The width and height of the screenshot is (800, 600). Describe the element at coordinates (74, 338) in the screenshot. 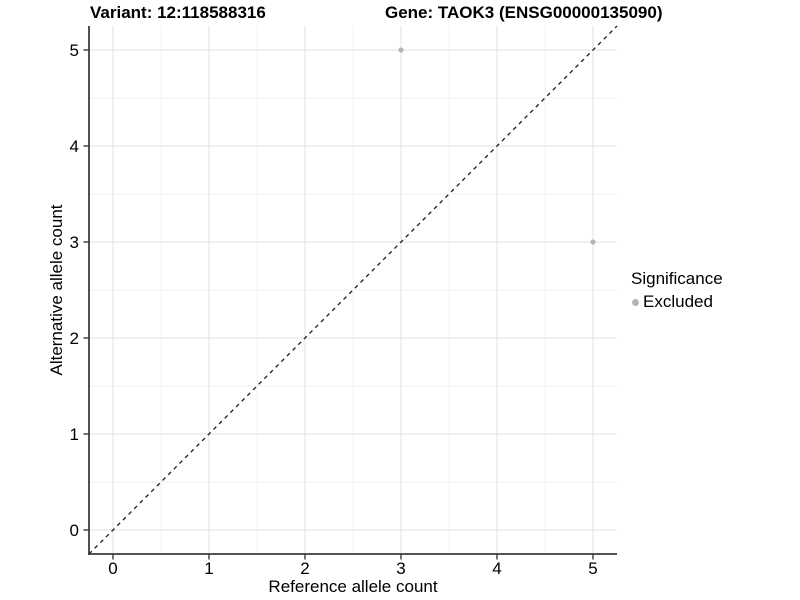

I see `y-tick-label: 2` at that location.